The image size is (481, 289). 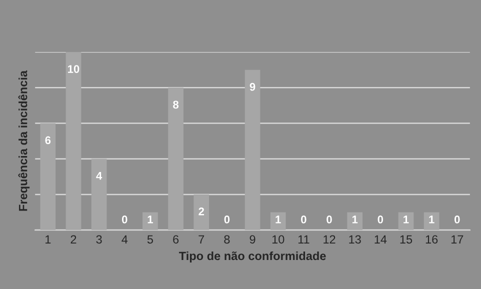 I want to click on data-label: 8, so click(x=176, y=104).